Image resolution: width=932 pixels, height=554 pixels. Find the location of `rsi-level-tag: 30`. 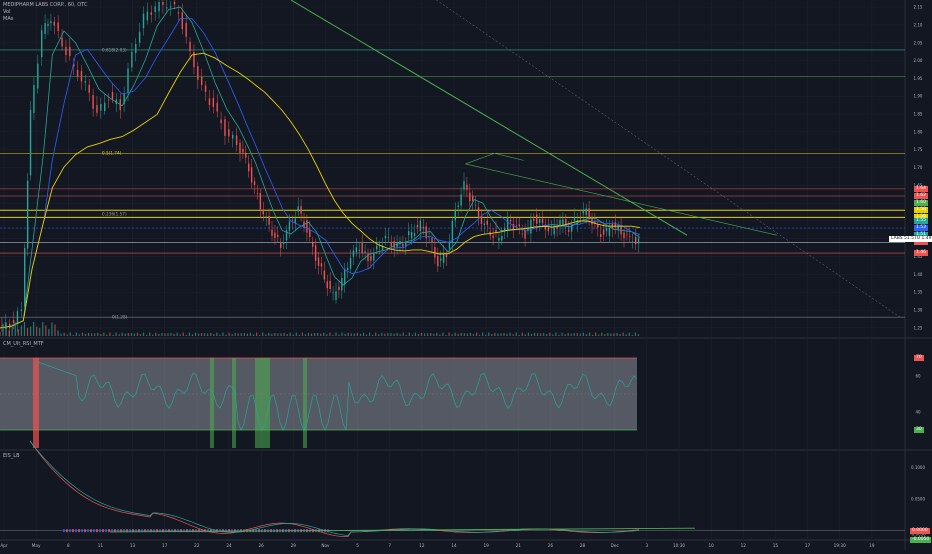

rsi-level-tag: 30 is located at coordinates (919, 430).